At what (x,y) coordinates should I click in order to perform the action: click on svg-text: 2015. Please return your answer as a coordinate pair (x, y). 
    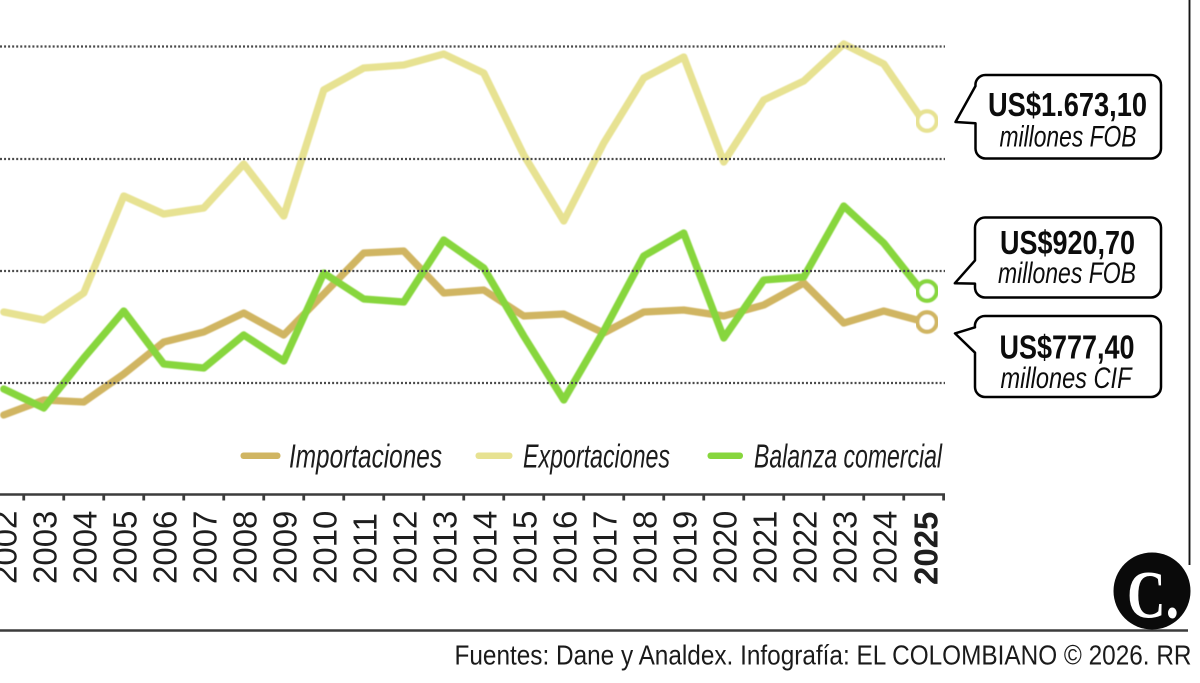
    Looking at the image, I should click on (524, 547).